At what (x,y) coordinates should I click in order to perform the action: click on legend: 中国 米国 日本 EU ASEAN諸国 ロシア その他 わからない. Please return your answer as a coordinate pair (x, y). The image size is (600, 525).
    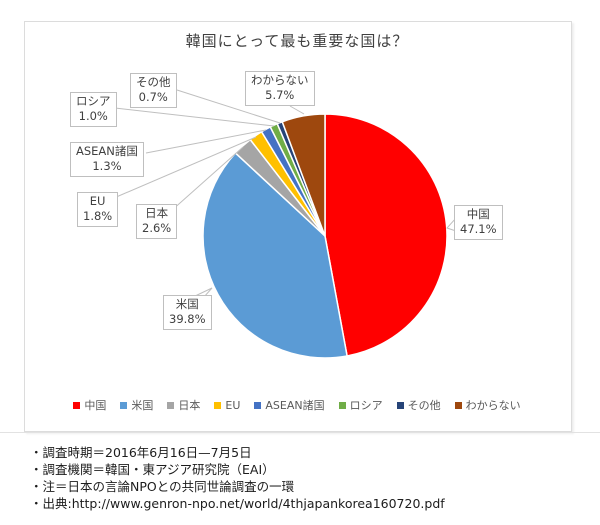
    Looking at the image, I should click on (297, 405).